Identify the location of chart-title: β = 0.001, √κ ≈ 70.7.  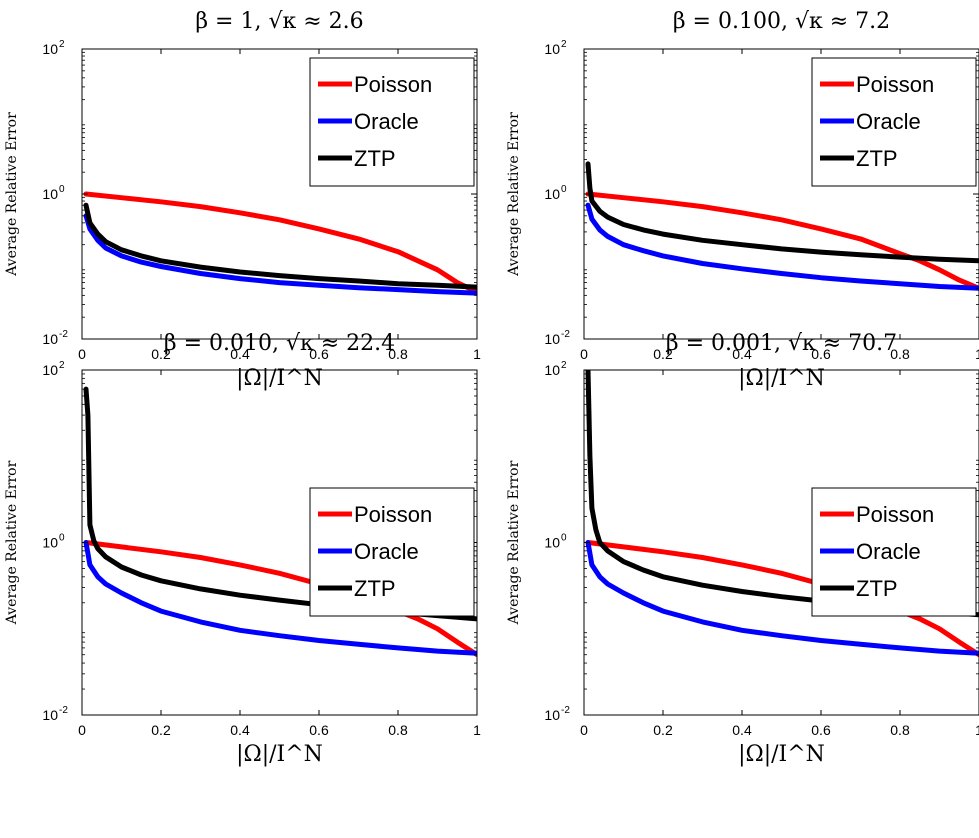
(781, 343).